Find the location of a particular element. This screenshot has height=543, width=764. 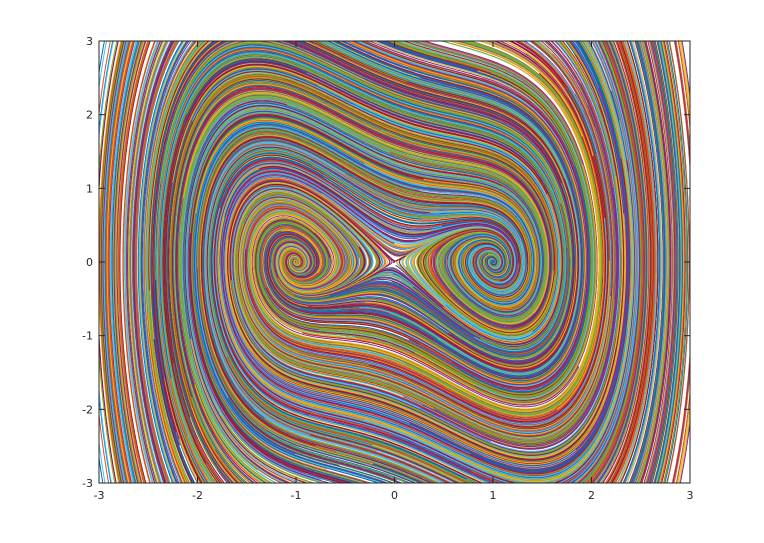

x-tick-label: -1 is located at coordinates (296, 495).